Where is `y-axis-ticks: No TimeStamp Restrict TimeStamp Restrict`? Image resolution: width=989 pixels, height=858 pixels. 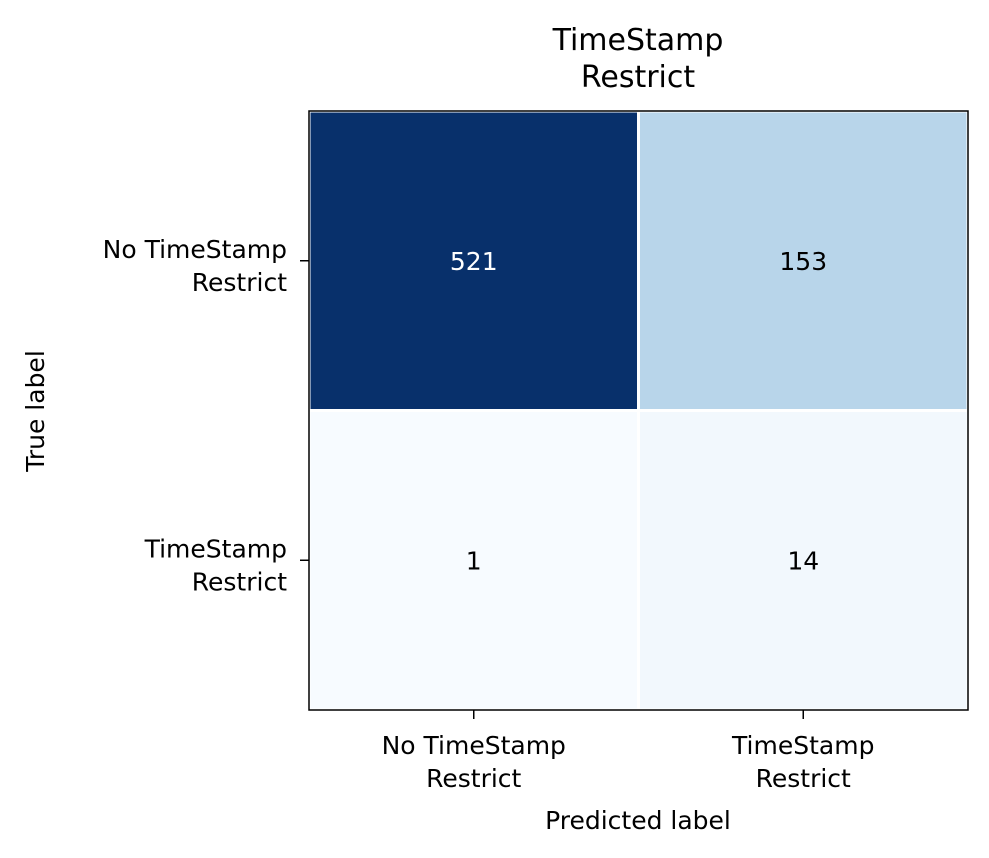
y-axis-ticks: No TimeStamp Restrict TimeStamp Restrict is located at coordinates (206, 415).